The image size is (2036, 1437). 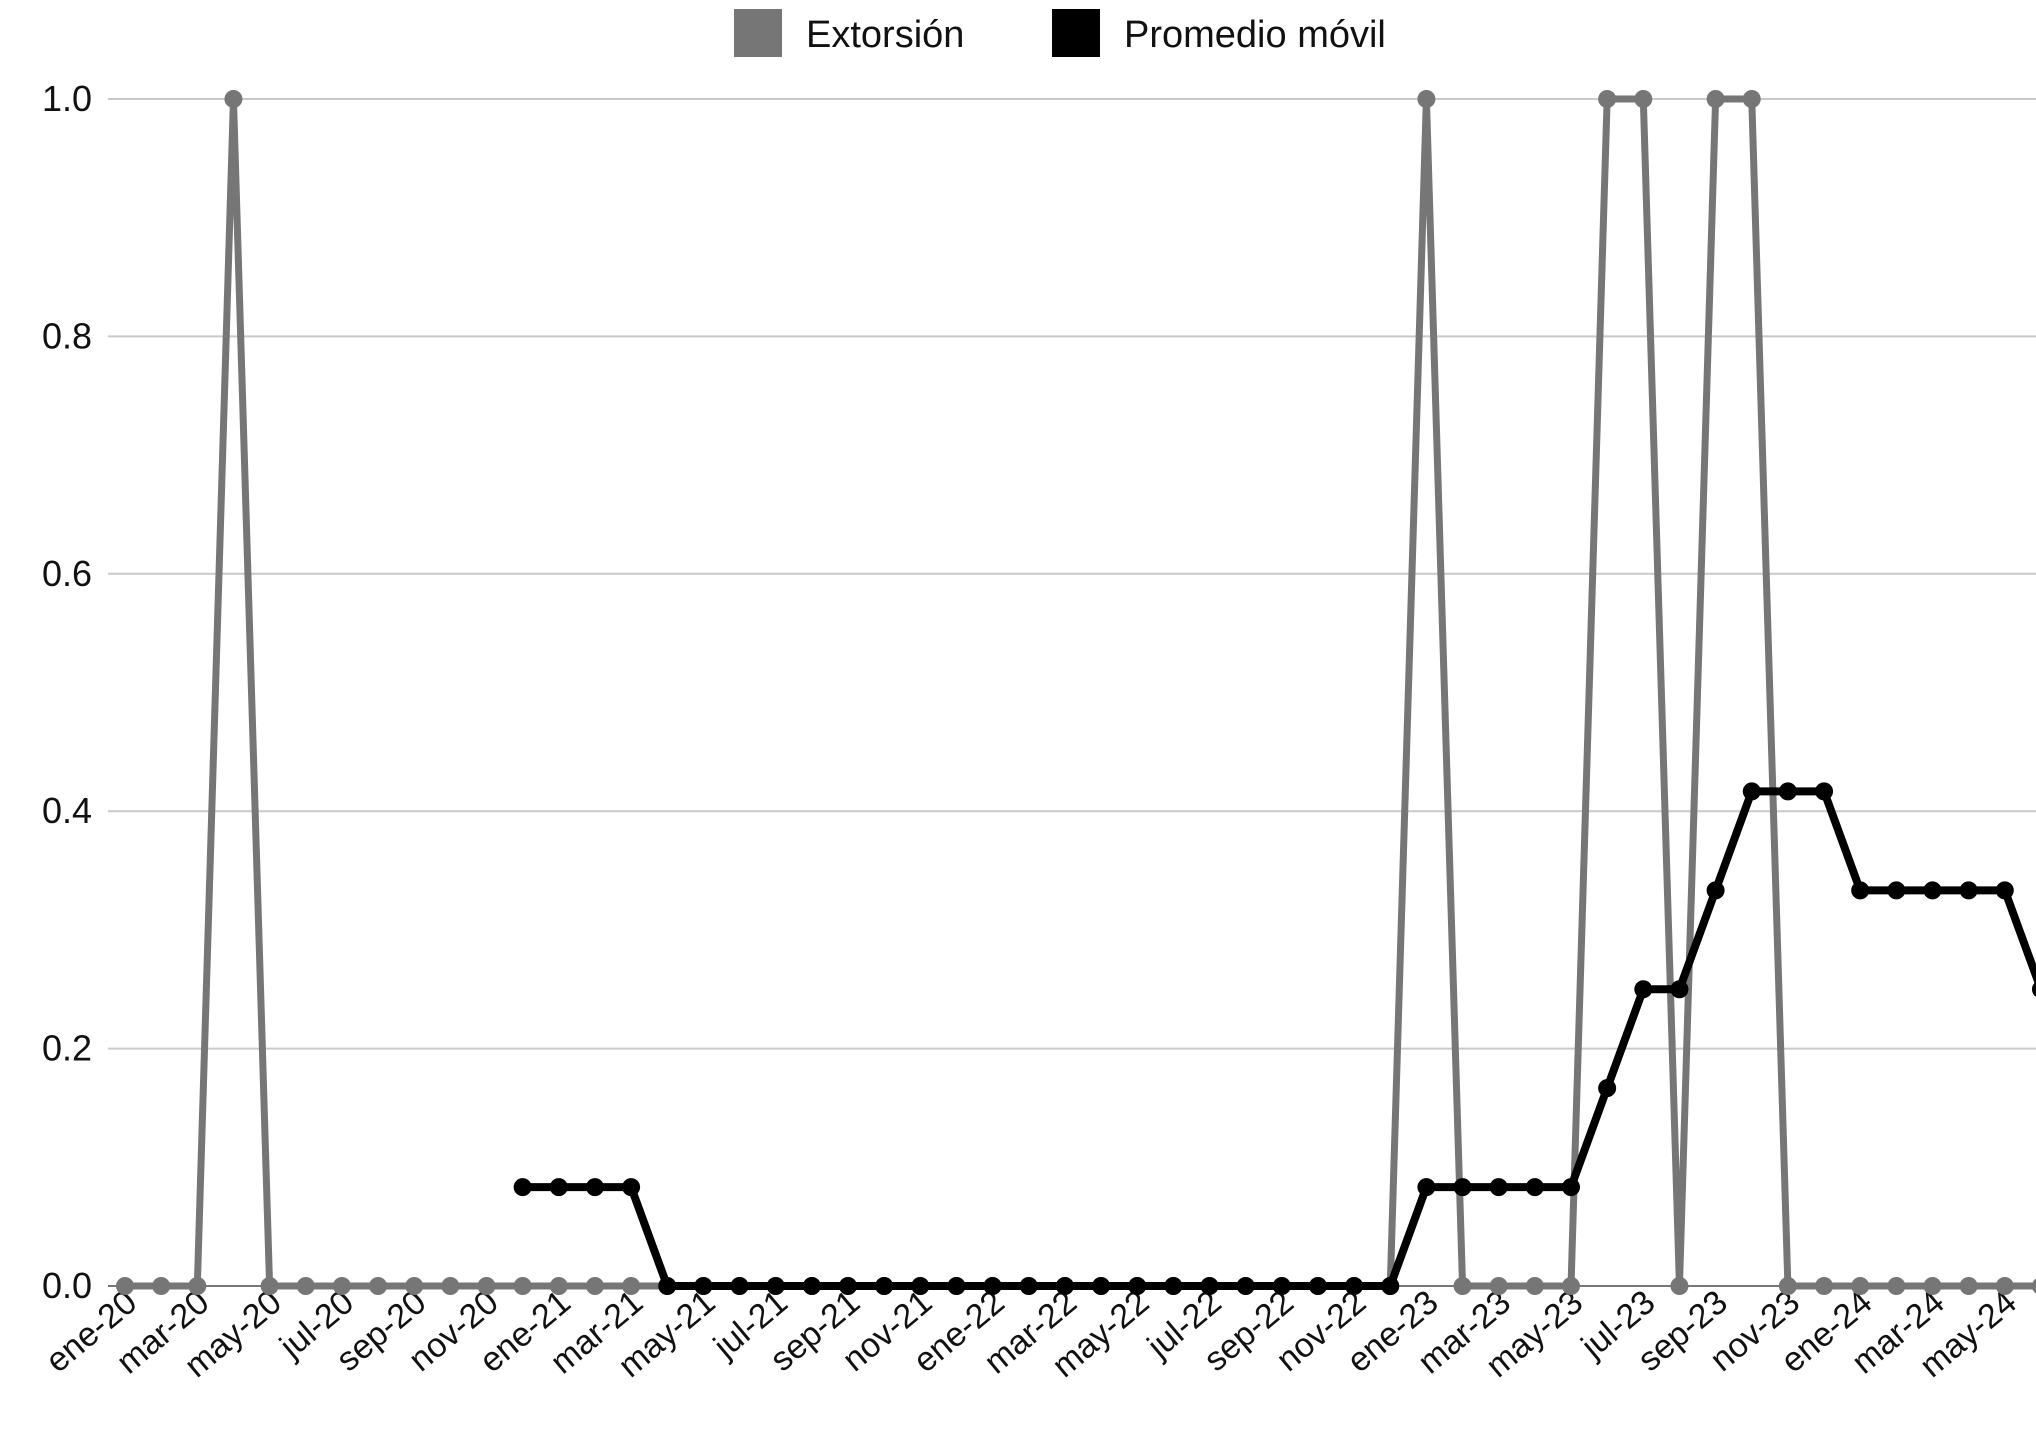 I want to click on legend-label: Promedio móvil, so click(x=1255, y=35).